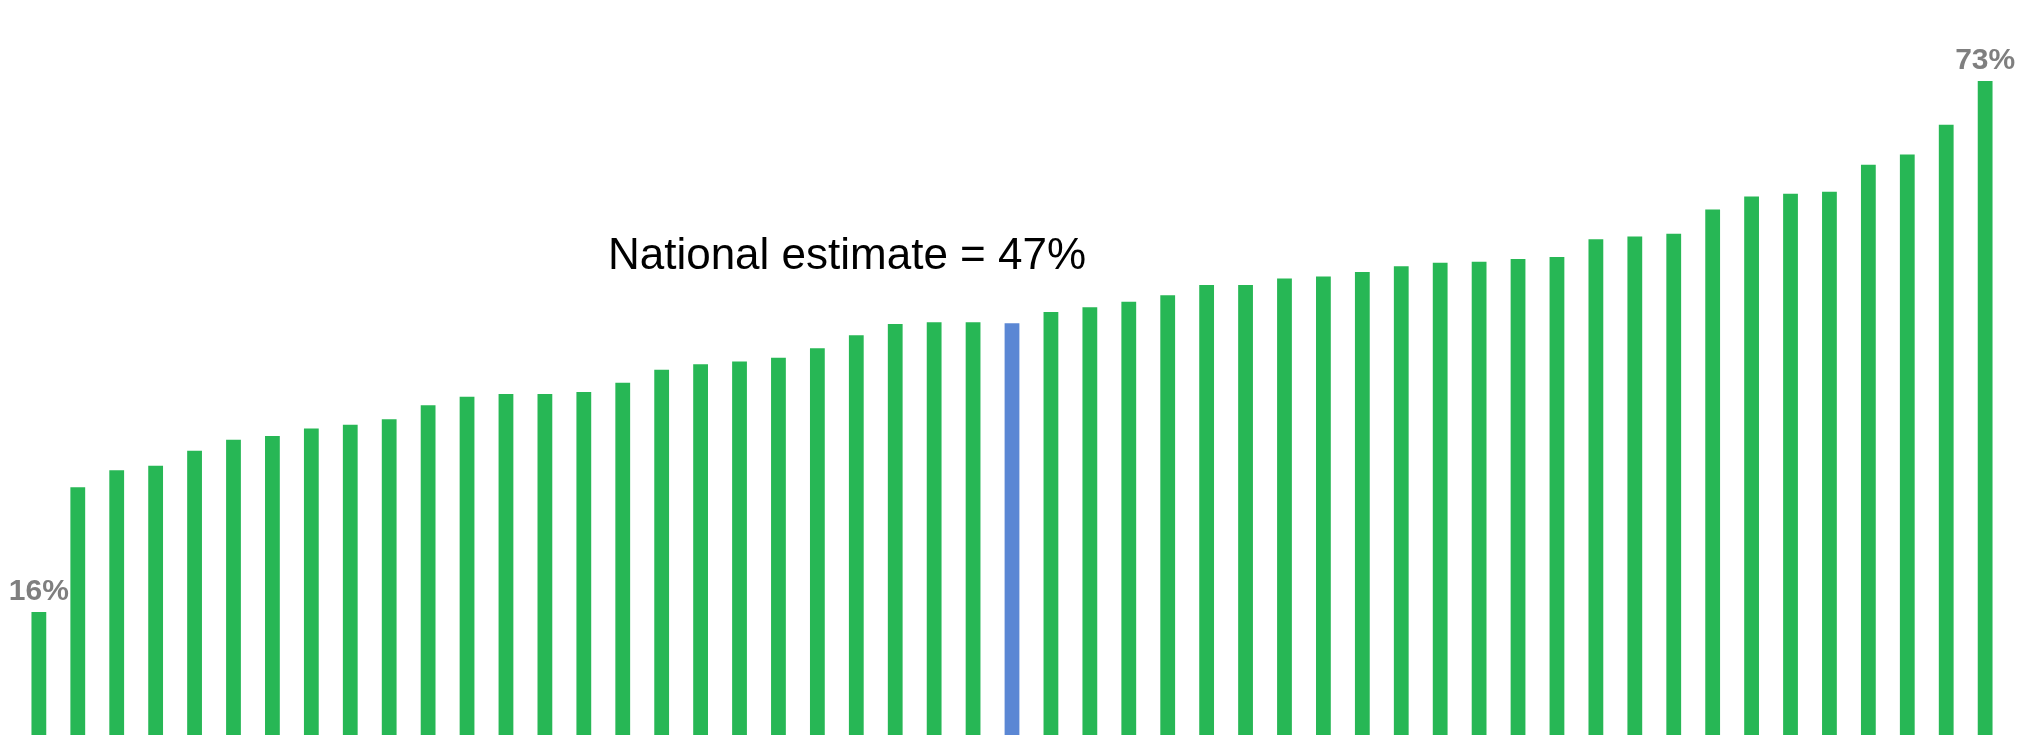 This screenshot has height=735, width=2036. What do you see at coordinates (847, 253) in the screenshot?
I see `annotation: National estimate = 47%` at bounding box center [847, 253].